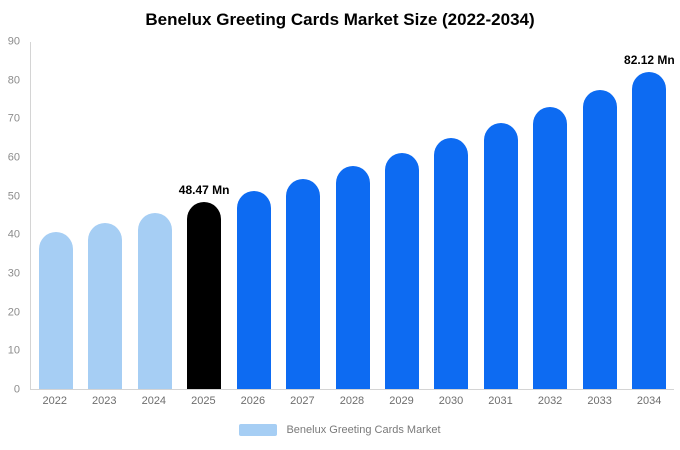 The width and height of the screenshot is (680, 450). I want to click on y-tick-label: 70, so click(13, 118).